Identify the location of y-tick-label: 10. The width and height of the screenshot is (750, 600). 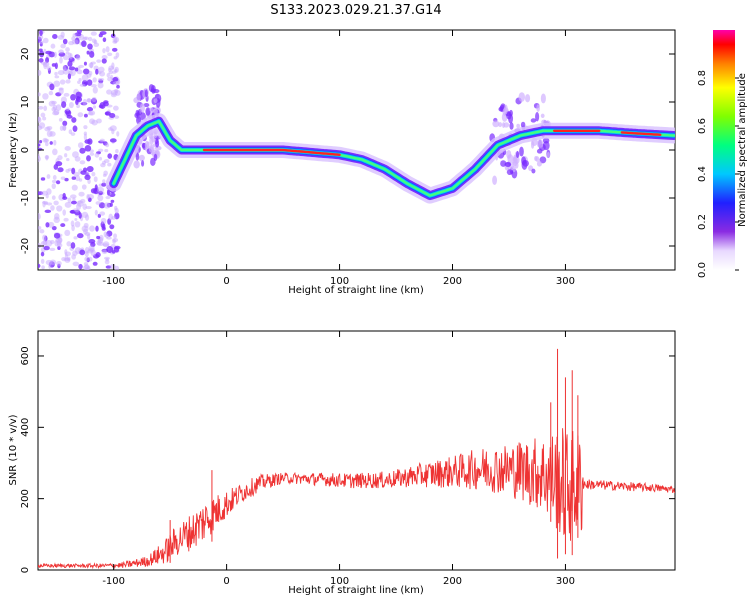
(25, 102).